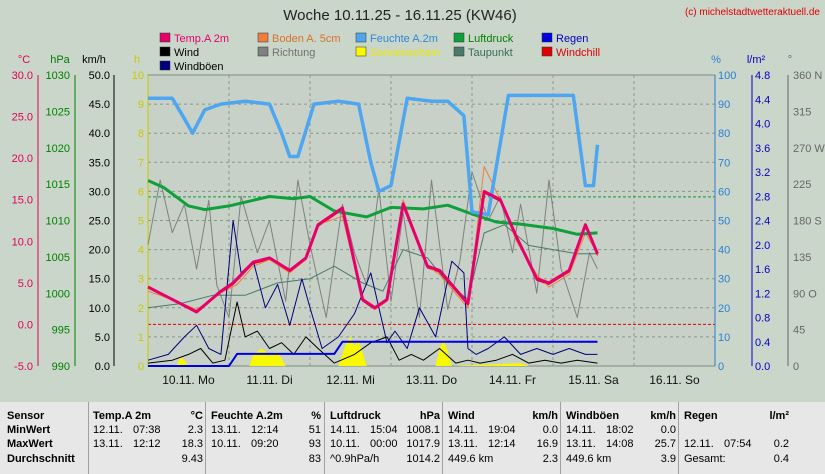 The image size is (825, 474). Describe the element at coordinates (263, 51) in the screenshot. I see `legend-swatch-richtung` at that location.